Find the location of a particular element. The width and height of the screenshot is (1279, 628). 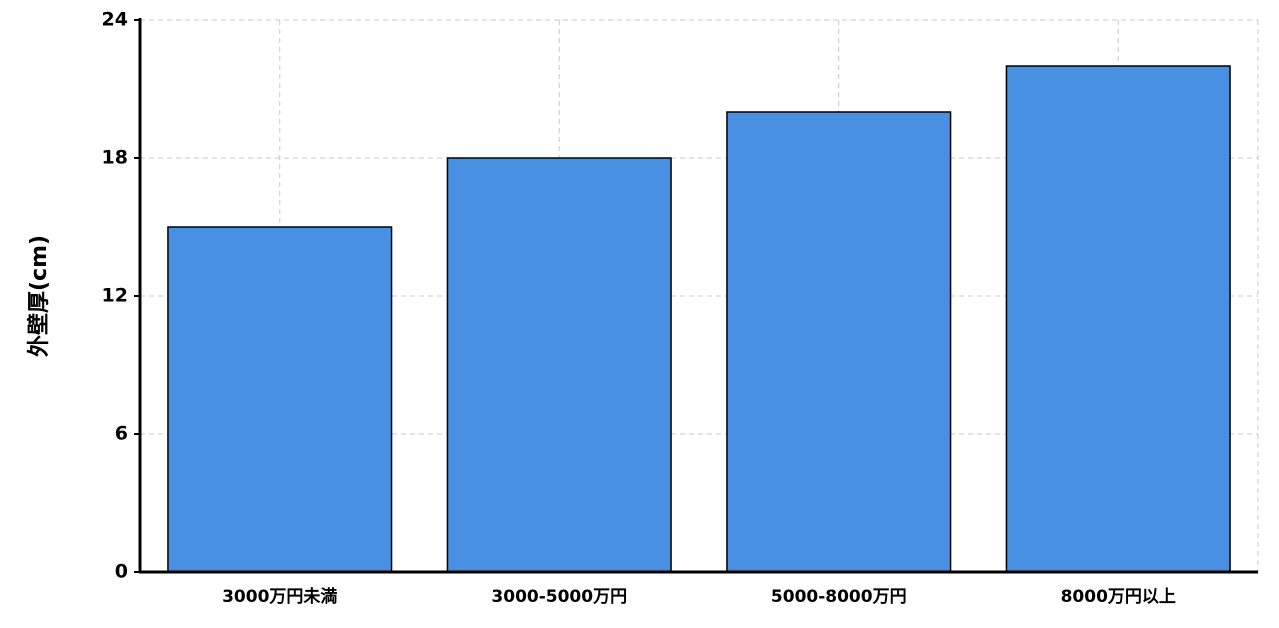

x-tick-label: 3000万円未満 is located at coordinates (279, 596).